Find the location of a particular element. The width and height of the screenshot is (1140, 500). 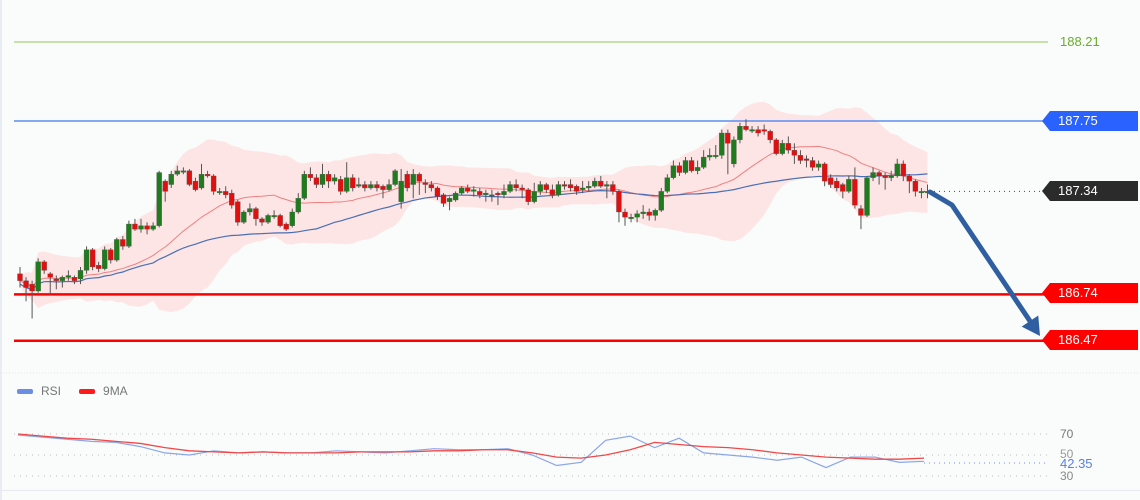

rsi-ma-line is located at coordinates (471, 446).